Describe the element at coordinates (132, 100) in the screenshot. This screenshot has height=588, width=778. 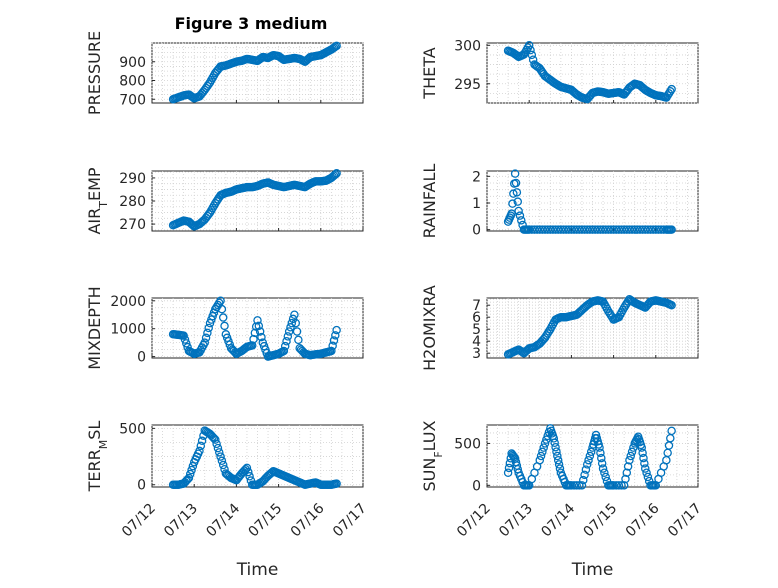
I see `y-tick-label: 700` at that location.